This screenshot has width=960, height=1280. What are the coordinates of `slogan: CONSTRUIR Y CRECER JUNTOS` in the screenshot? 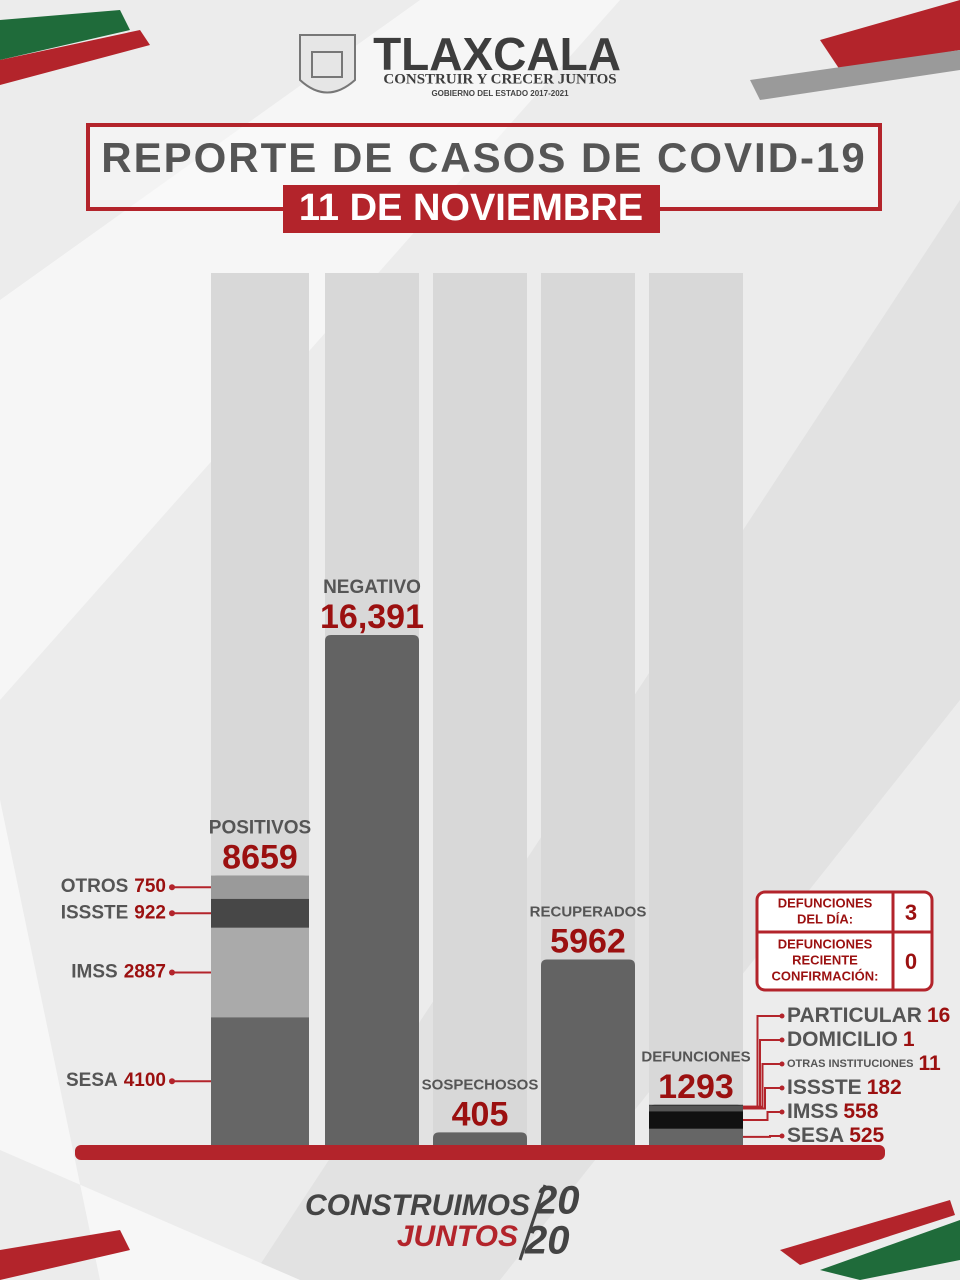 It's located at (499, 79).